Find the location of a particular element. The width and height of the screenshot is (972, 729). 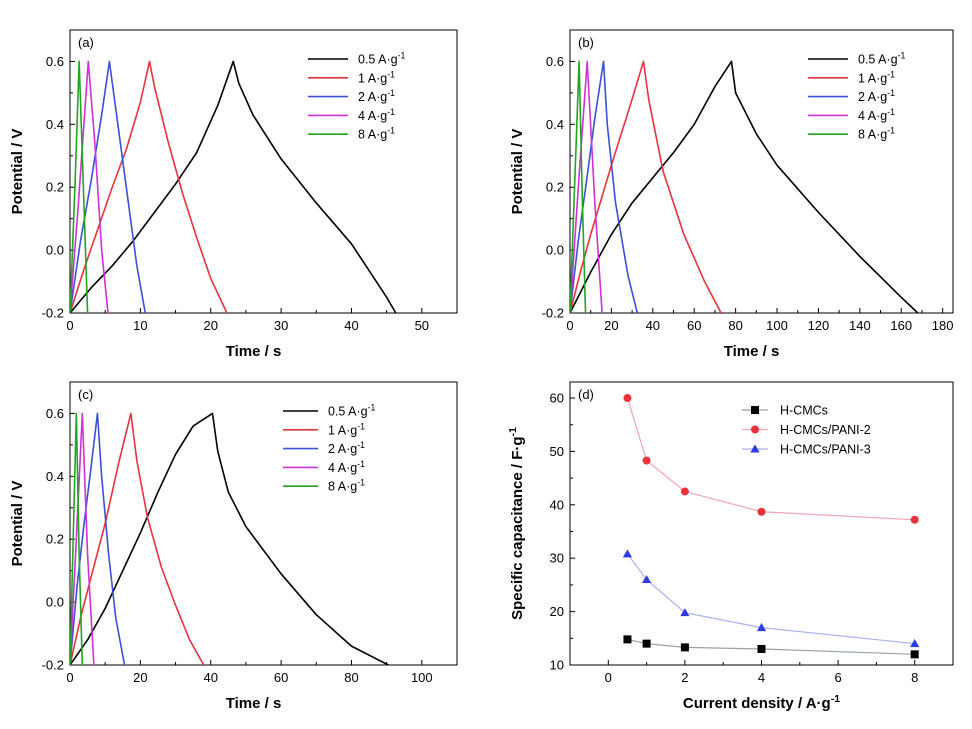

x-tick-label: 50 is located at coordinates (422, 325).